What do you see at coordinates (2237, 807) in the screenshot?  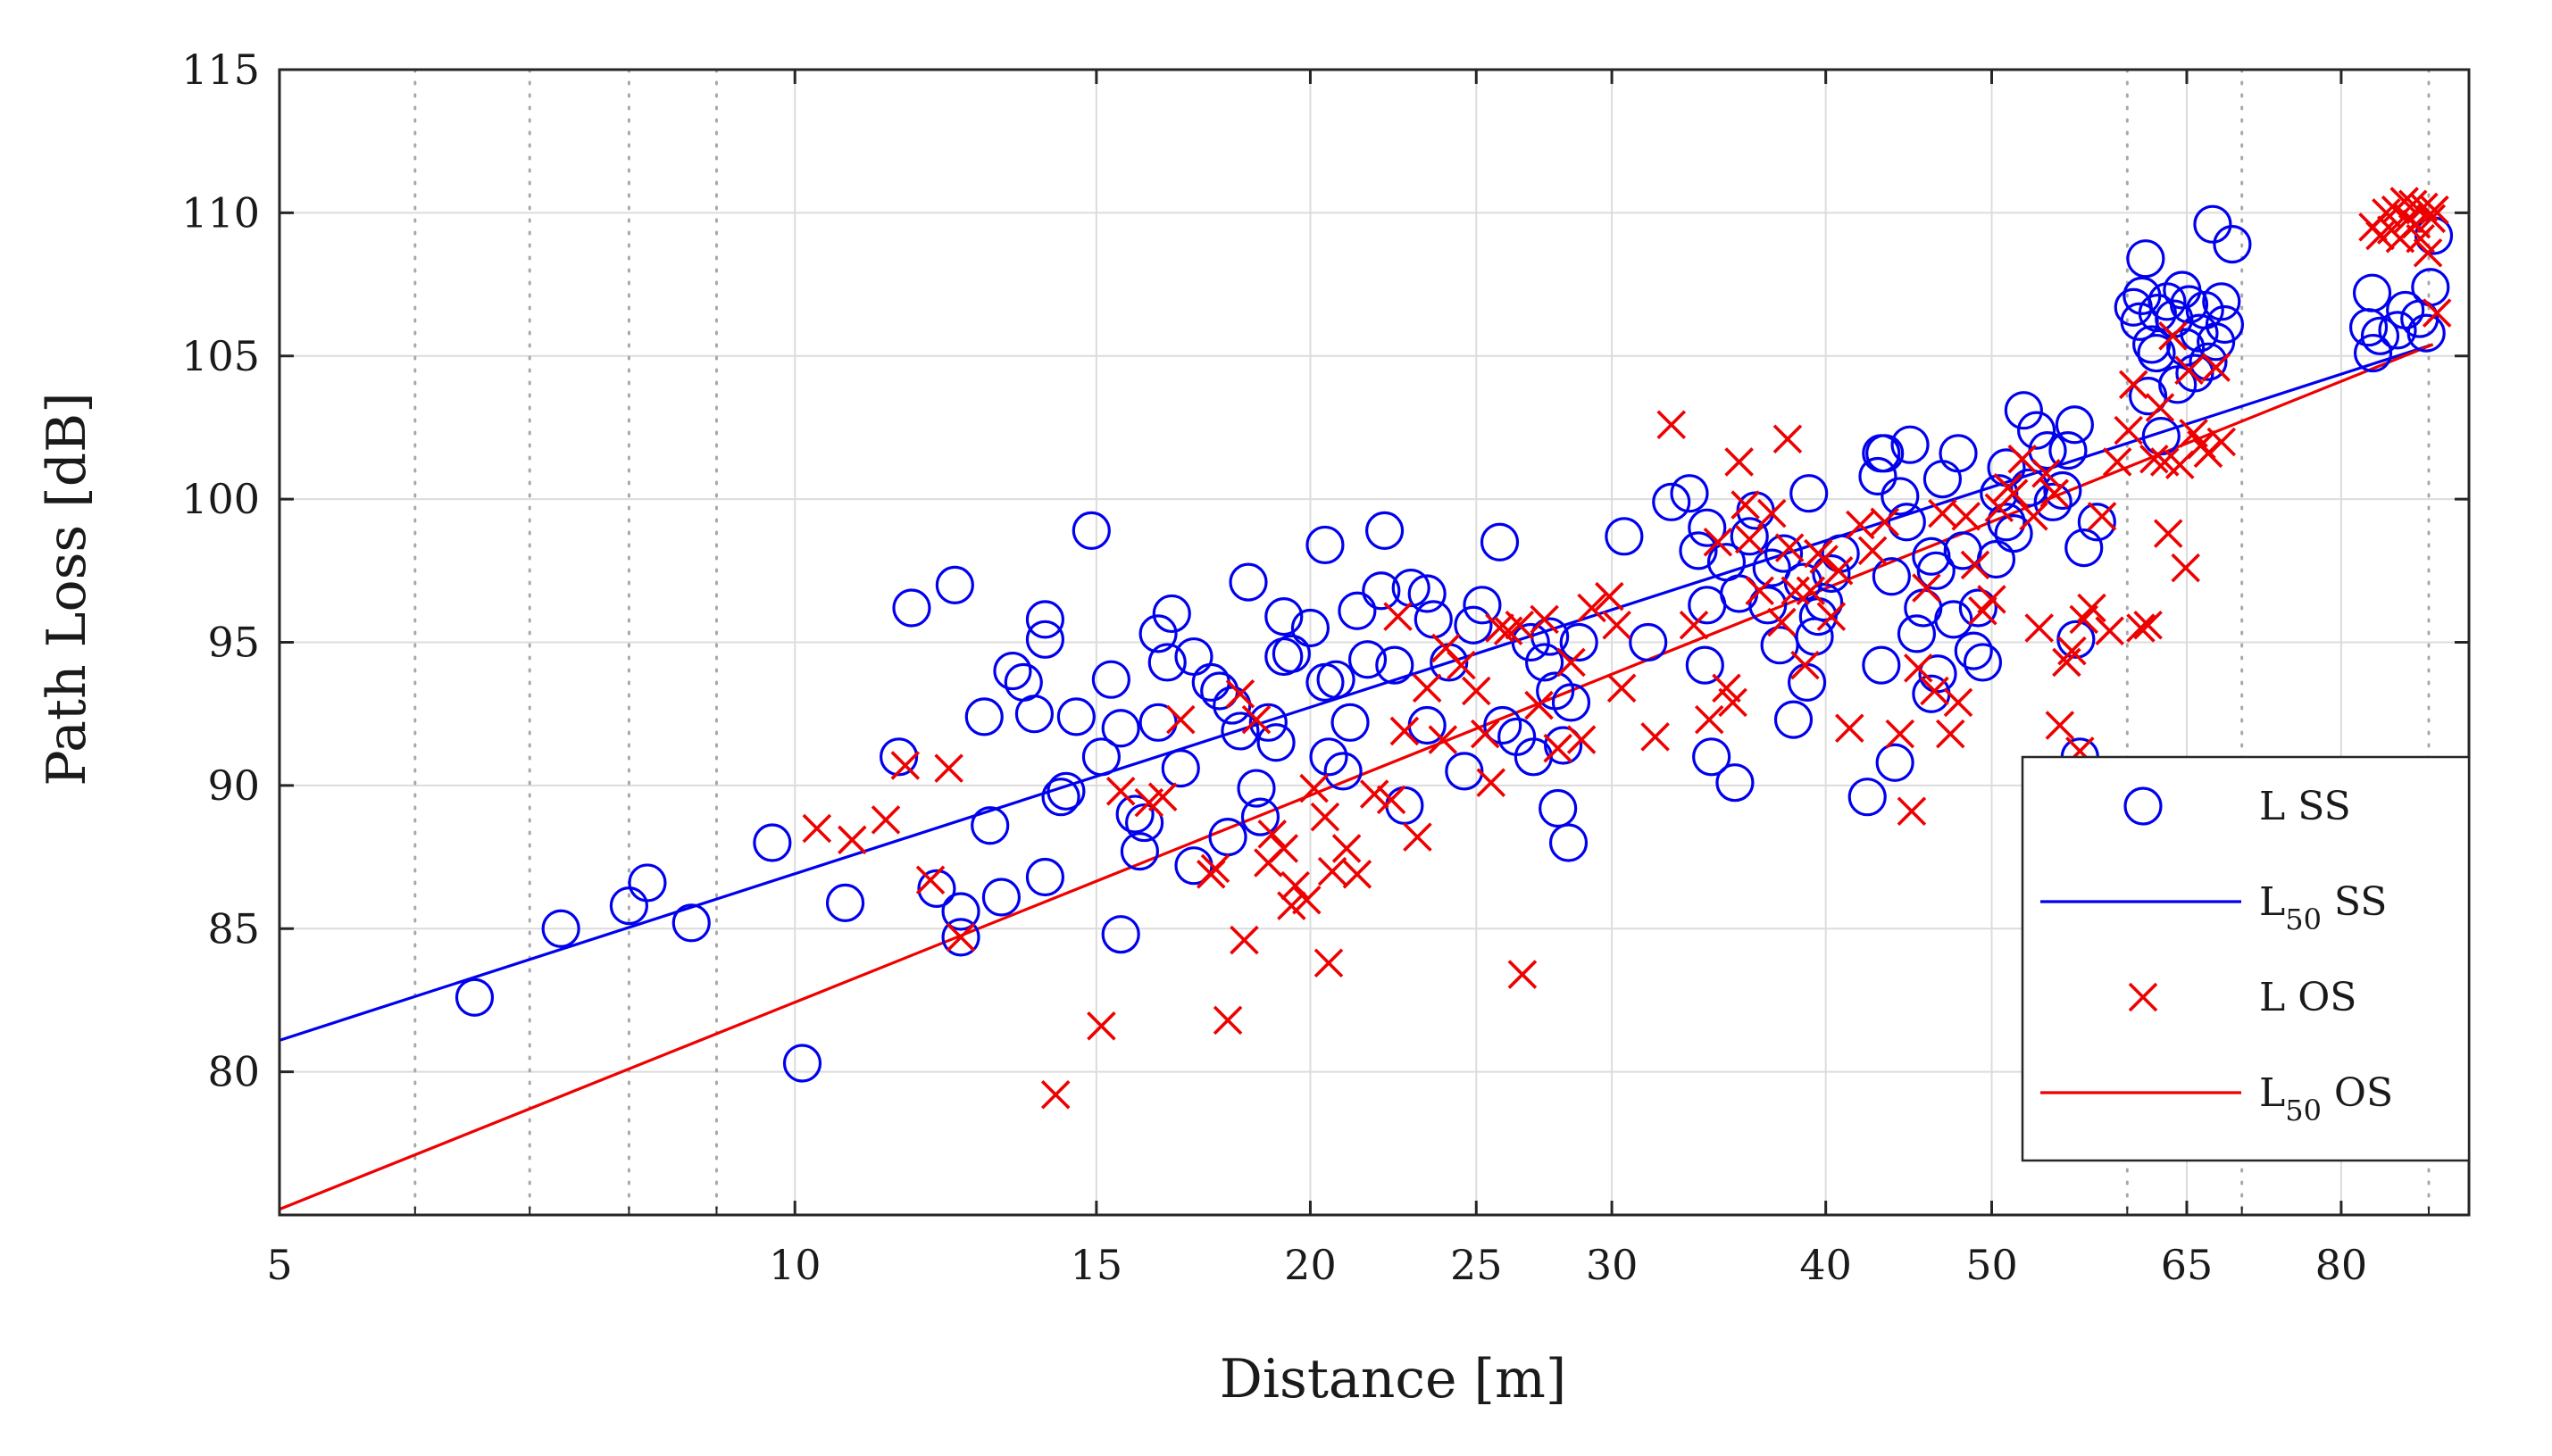 I see `legend-item-l-ss: L SS` at bounding box center [2237, 807].